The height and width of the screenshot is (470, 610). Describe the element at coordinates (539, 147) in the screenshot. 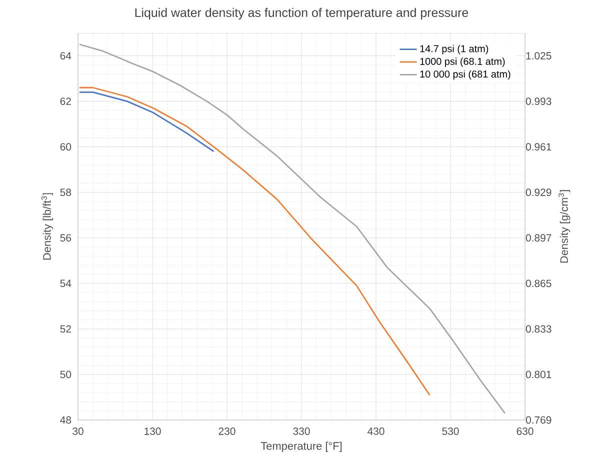

I see `y2-tick-label: 0.961` at that location.